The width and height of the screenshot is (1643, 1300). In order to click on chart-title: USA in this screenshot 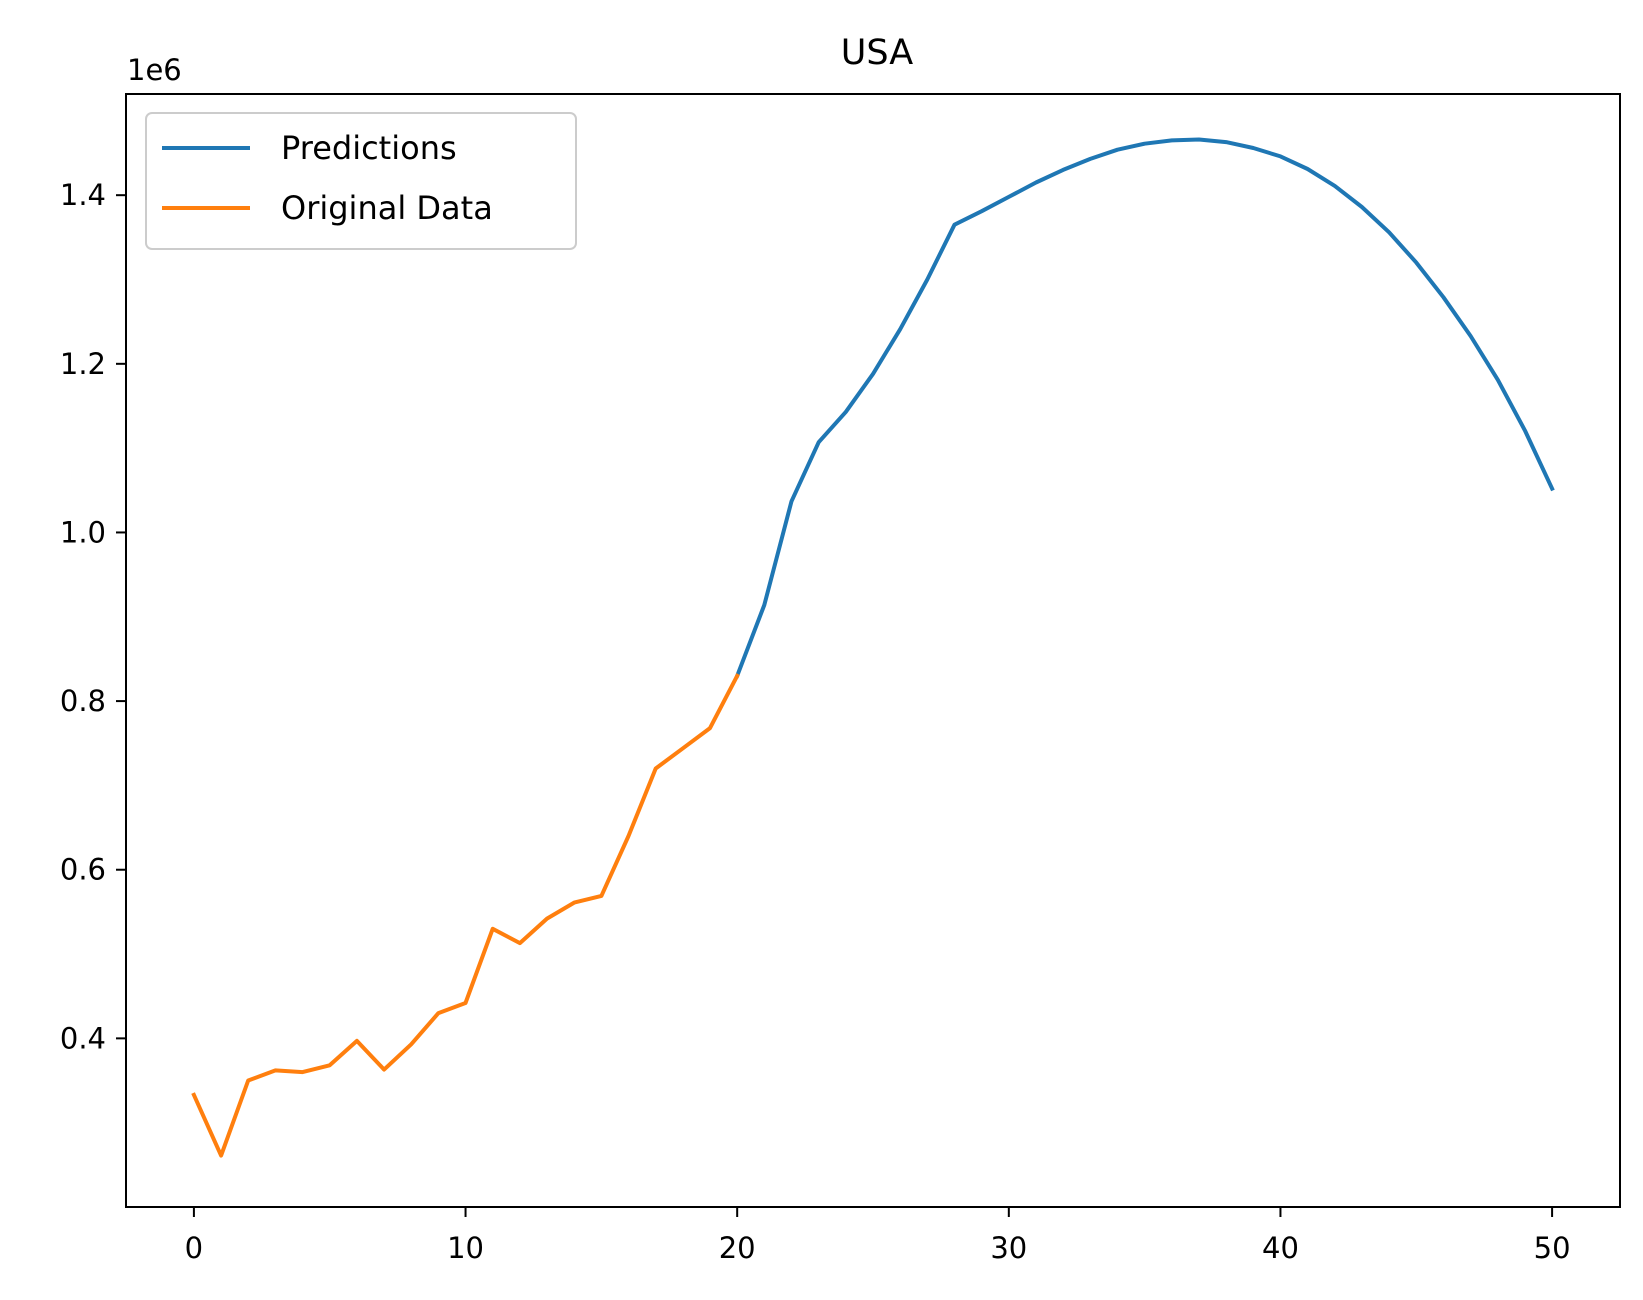, I will do `click(877, 53)`.